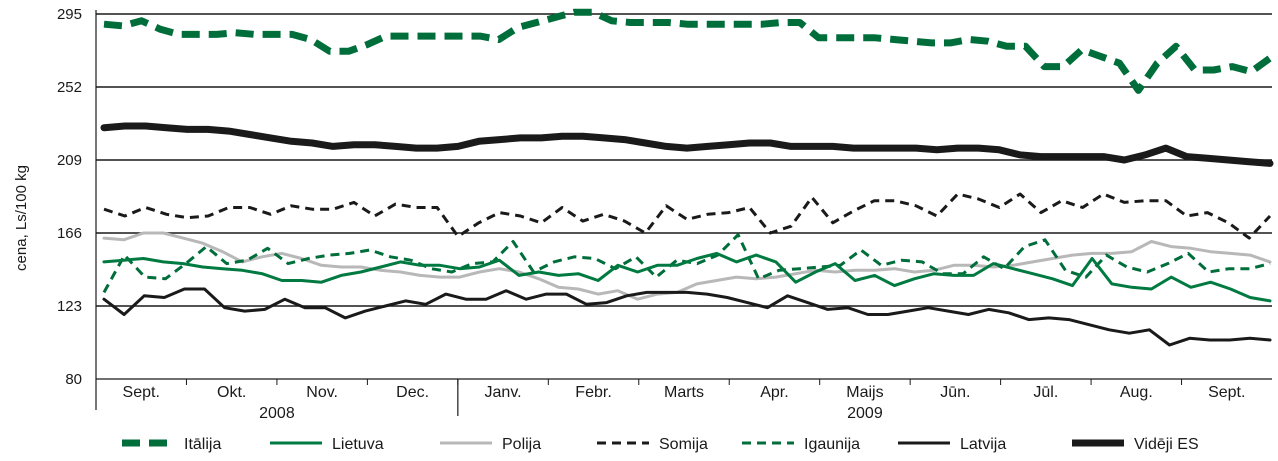 The height and width of the screenshot is (461, 1278). I want to click on y-tick-label: 252, so click(69, 87).